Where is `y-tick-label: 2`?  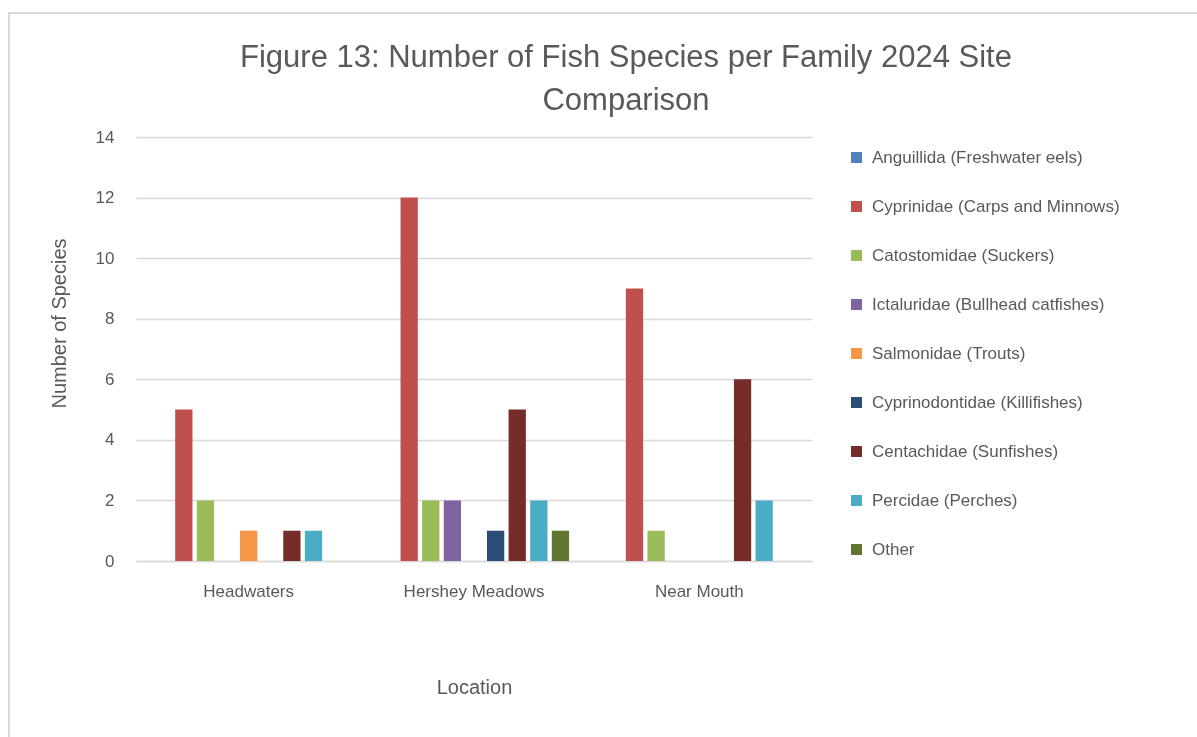 y-tick-label: 2 is located at coordinates (110, 500).